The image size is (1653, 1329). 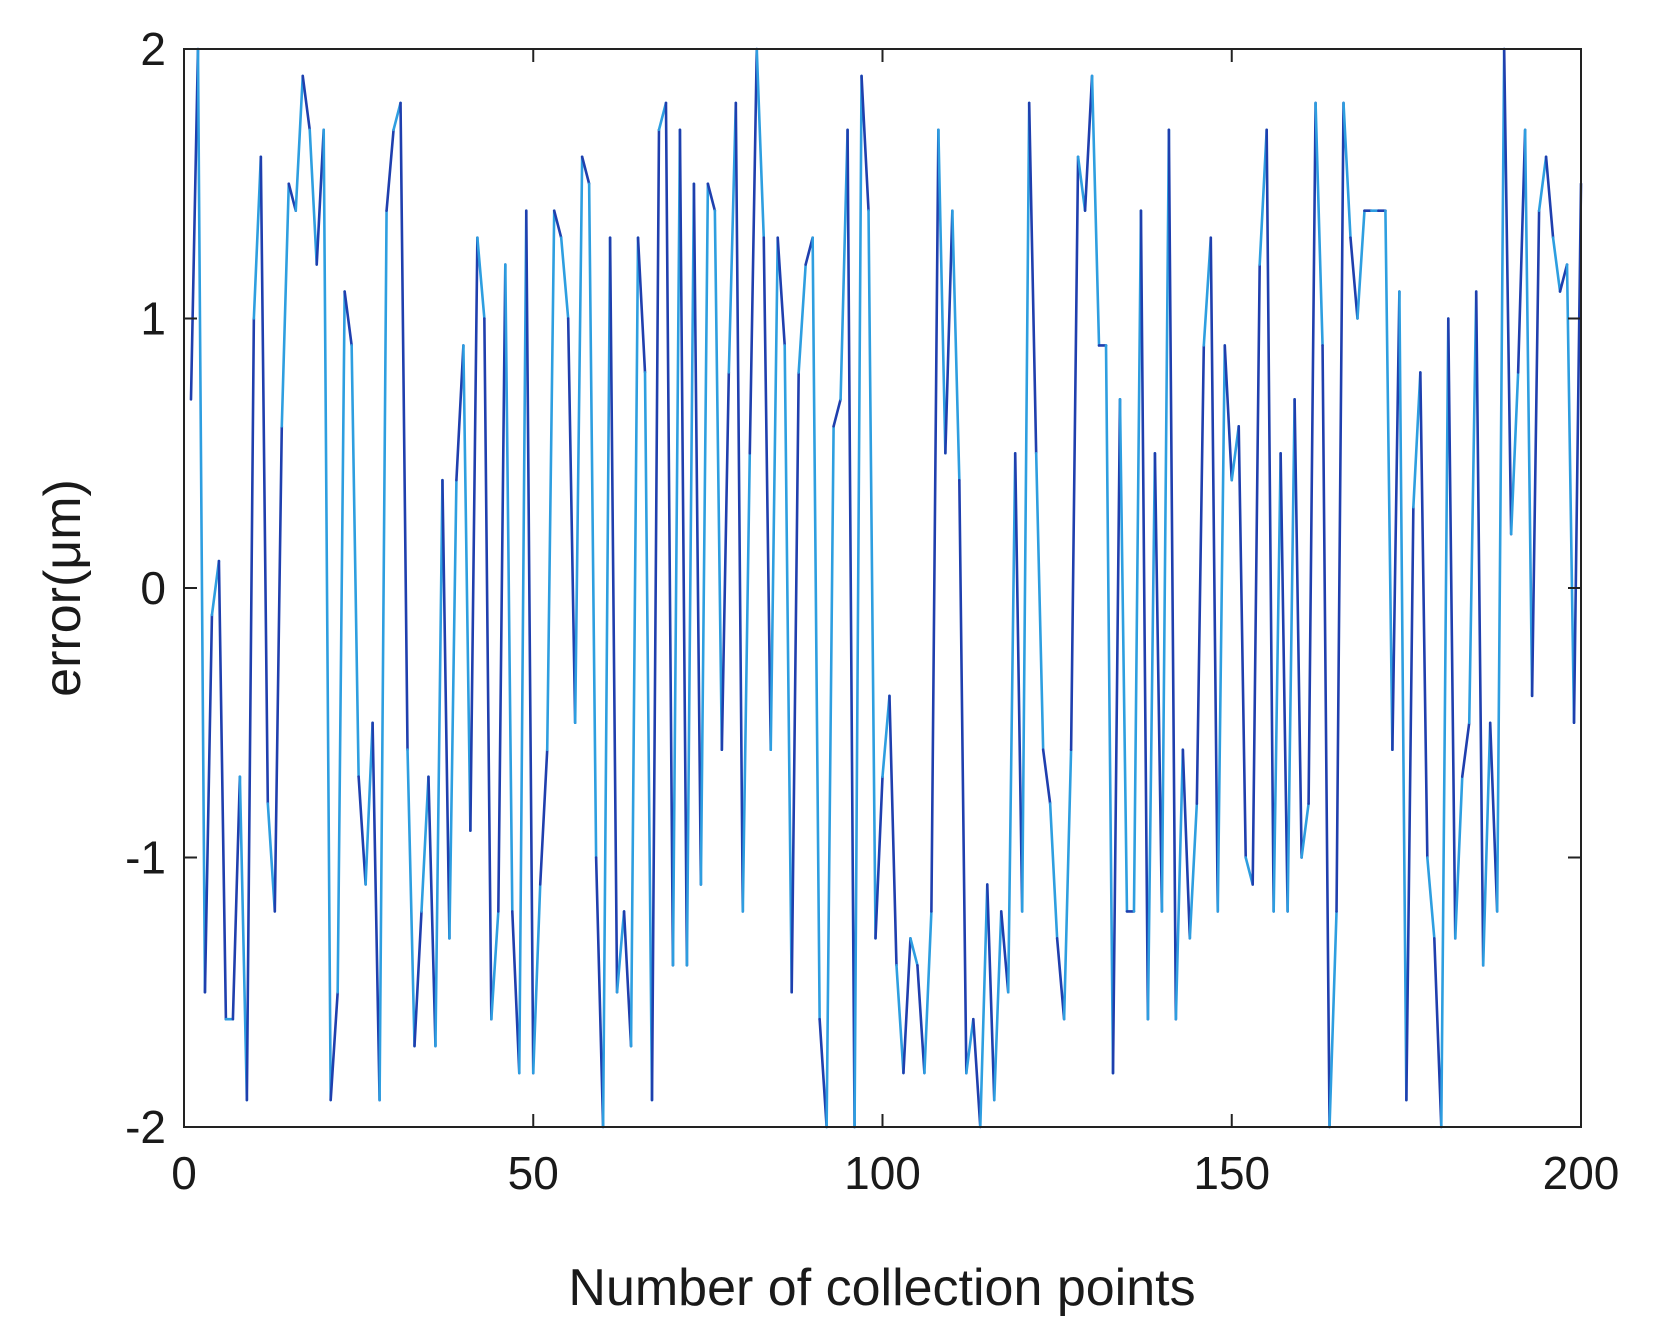 I want to click on y-tick-label: 0, so click(x=153, y=588).